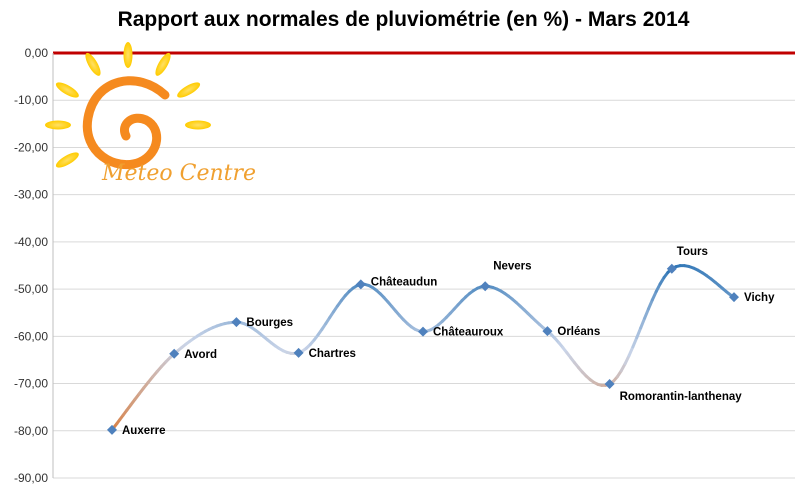 This screenshot has height=490, width=807. Describe the element at coordinates (143, 431) in the screenshot. I see `data-label: Auxerre` at that location.